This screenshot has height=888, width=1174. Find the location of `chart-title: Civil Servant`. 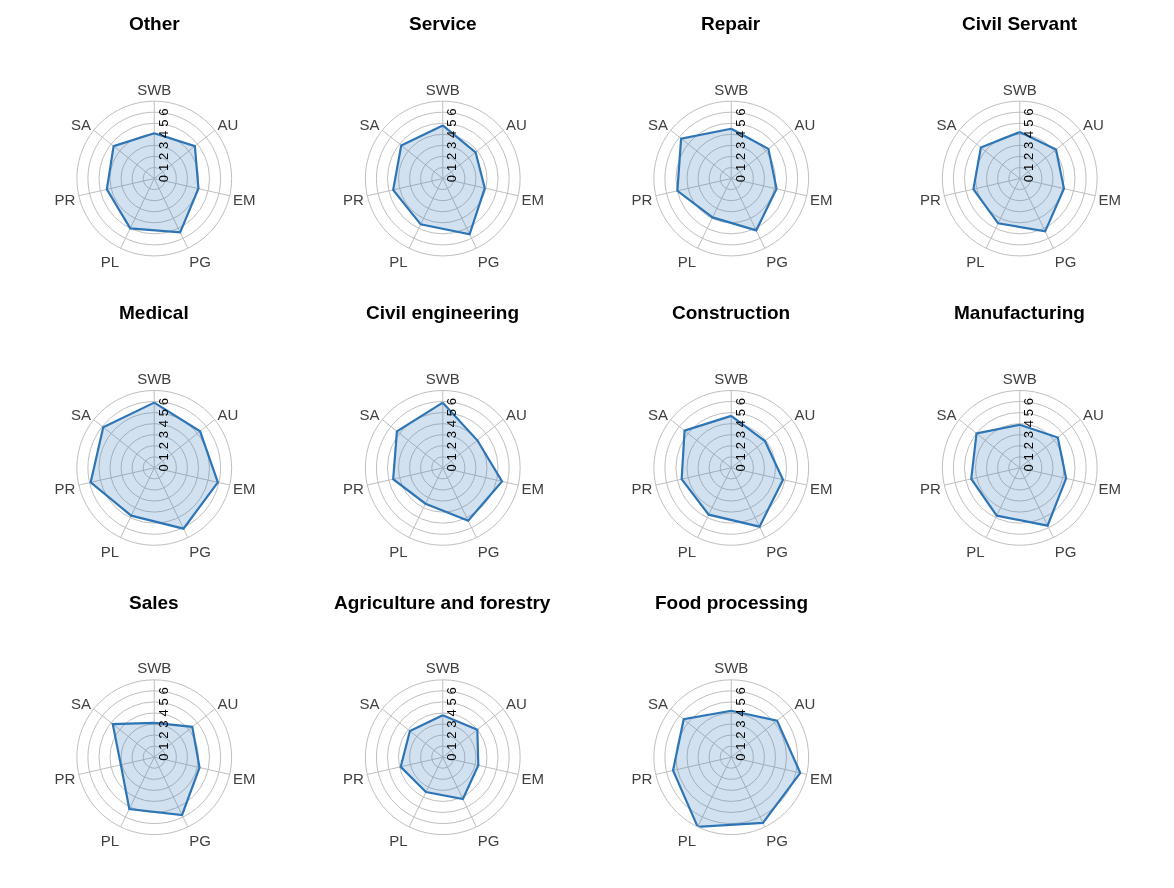

chart-title: Civil Servant is located at coordinates (1020, 23).